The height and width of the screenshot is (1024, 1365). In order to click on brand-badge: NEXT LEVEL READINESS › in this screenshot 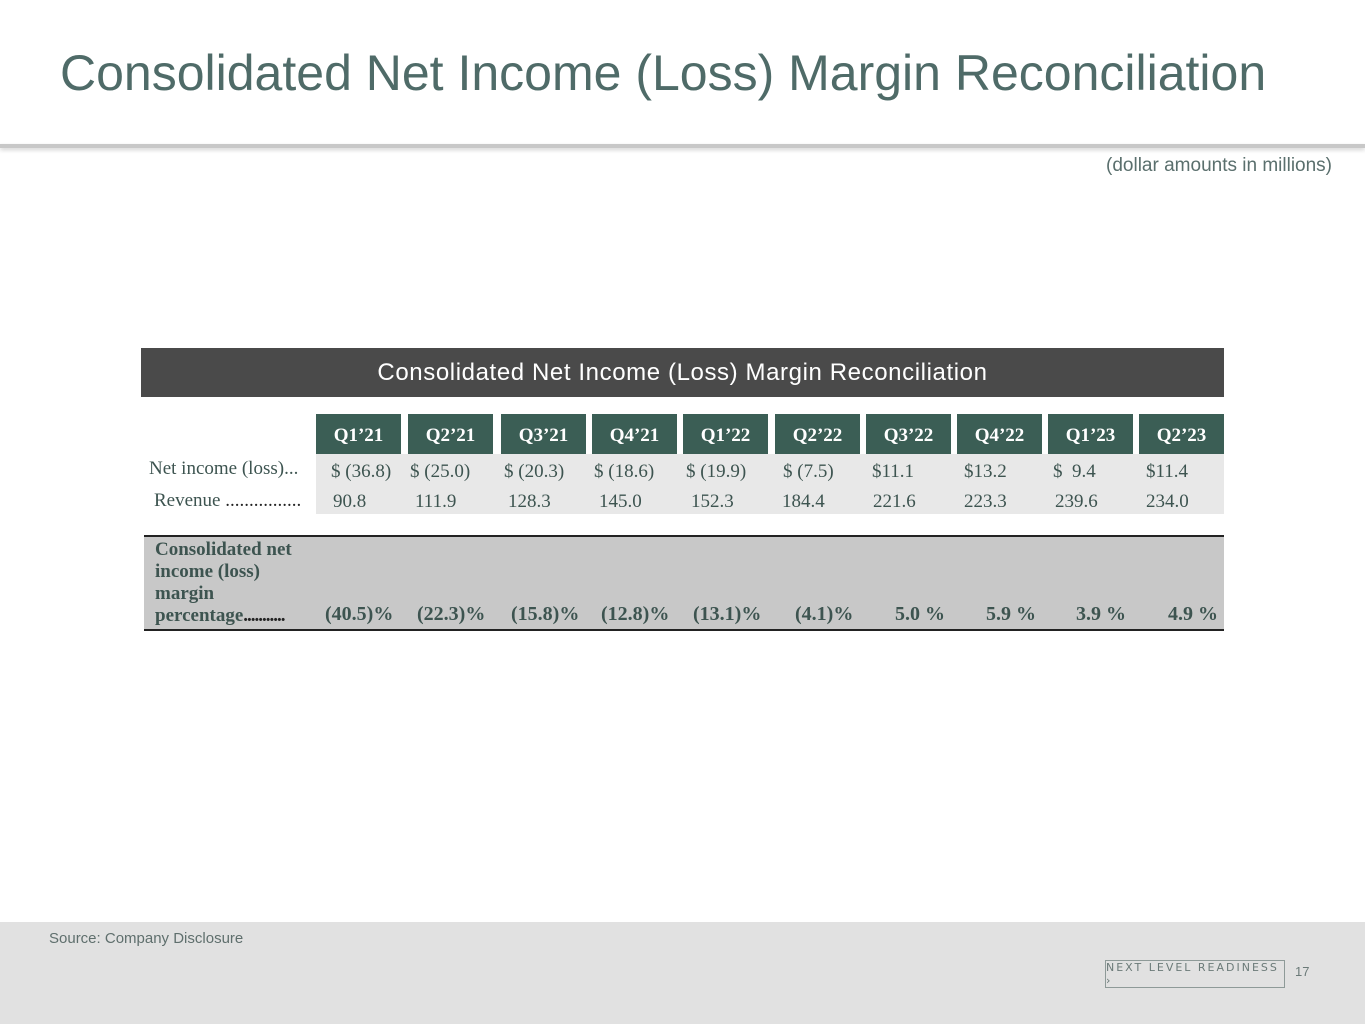, I will do `click(1195, 974)`.